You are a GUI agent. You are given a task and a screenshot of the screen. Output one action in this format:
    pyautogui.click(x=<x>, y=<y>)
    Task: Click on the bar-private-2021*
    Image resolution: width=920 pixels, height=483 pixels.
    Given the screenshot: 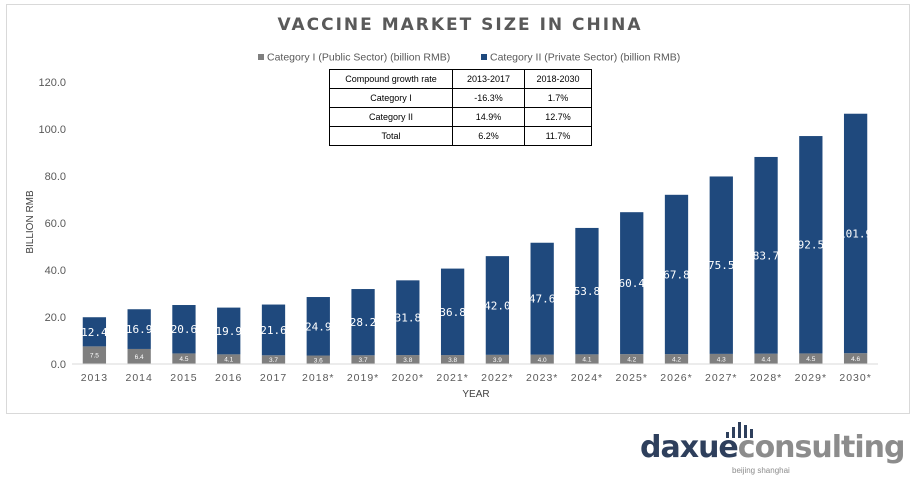 What is the action you would take?
    pyautogui.click(x=452, y=312)
    